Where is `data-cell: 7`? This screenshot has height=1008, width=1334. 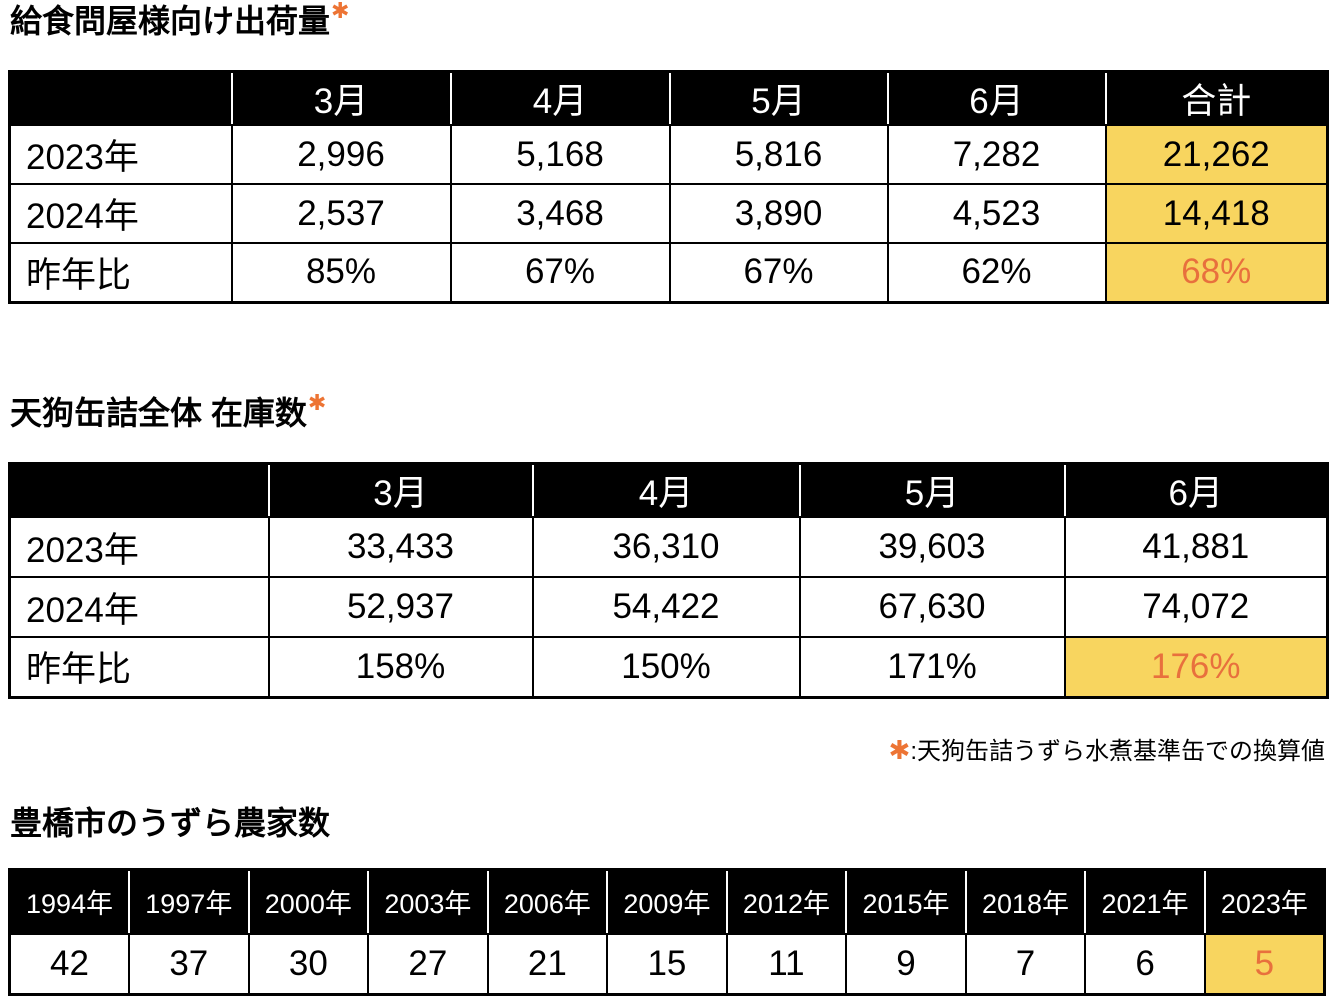 data-cell: 7 is located at coordinates (1025, 964).